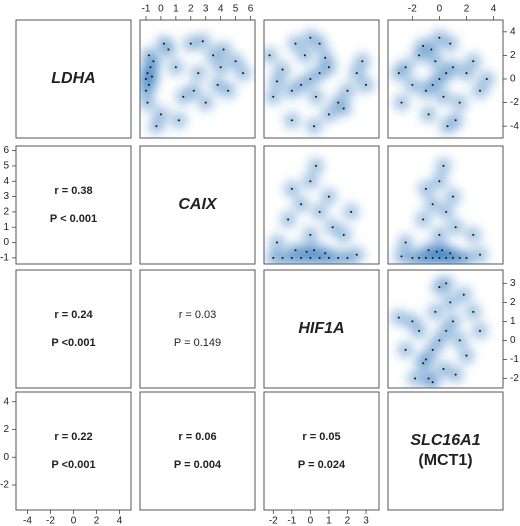 This screenshot has width=520, height=526. What do you see at coordinates (73, 437) in the screenshot?
I see `correlation-r: r = 0.22` at bounding box center [73, 437].